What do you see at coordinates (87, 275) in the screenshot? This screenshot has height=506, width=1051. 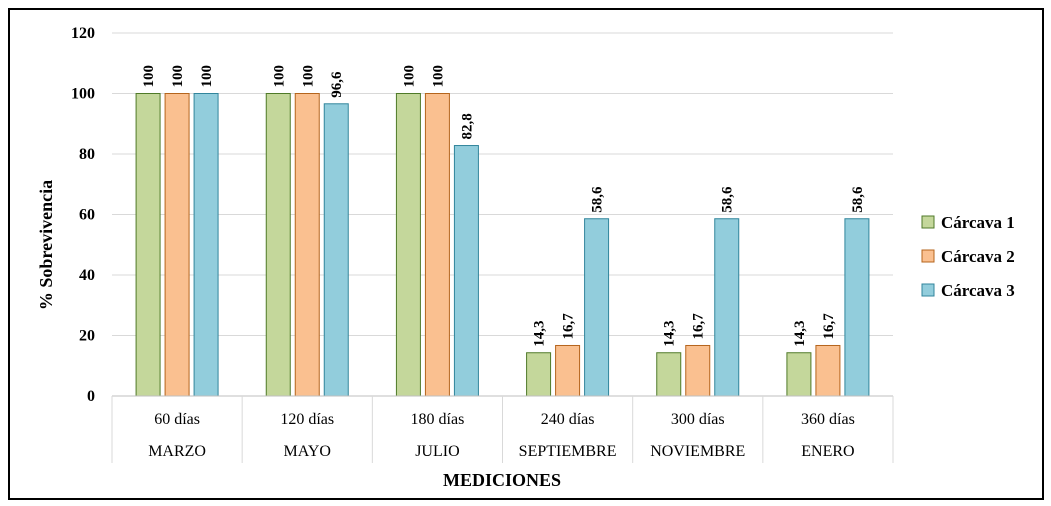 I see `y-tick-label: 40` at bounding box center [87, 275].